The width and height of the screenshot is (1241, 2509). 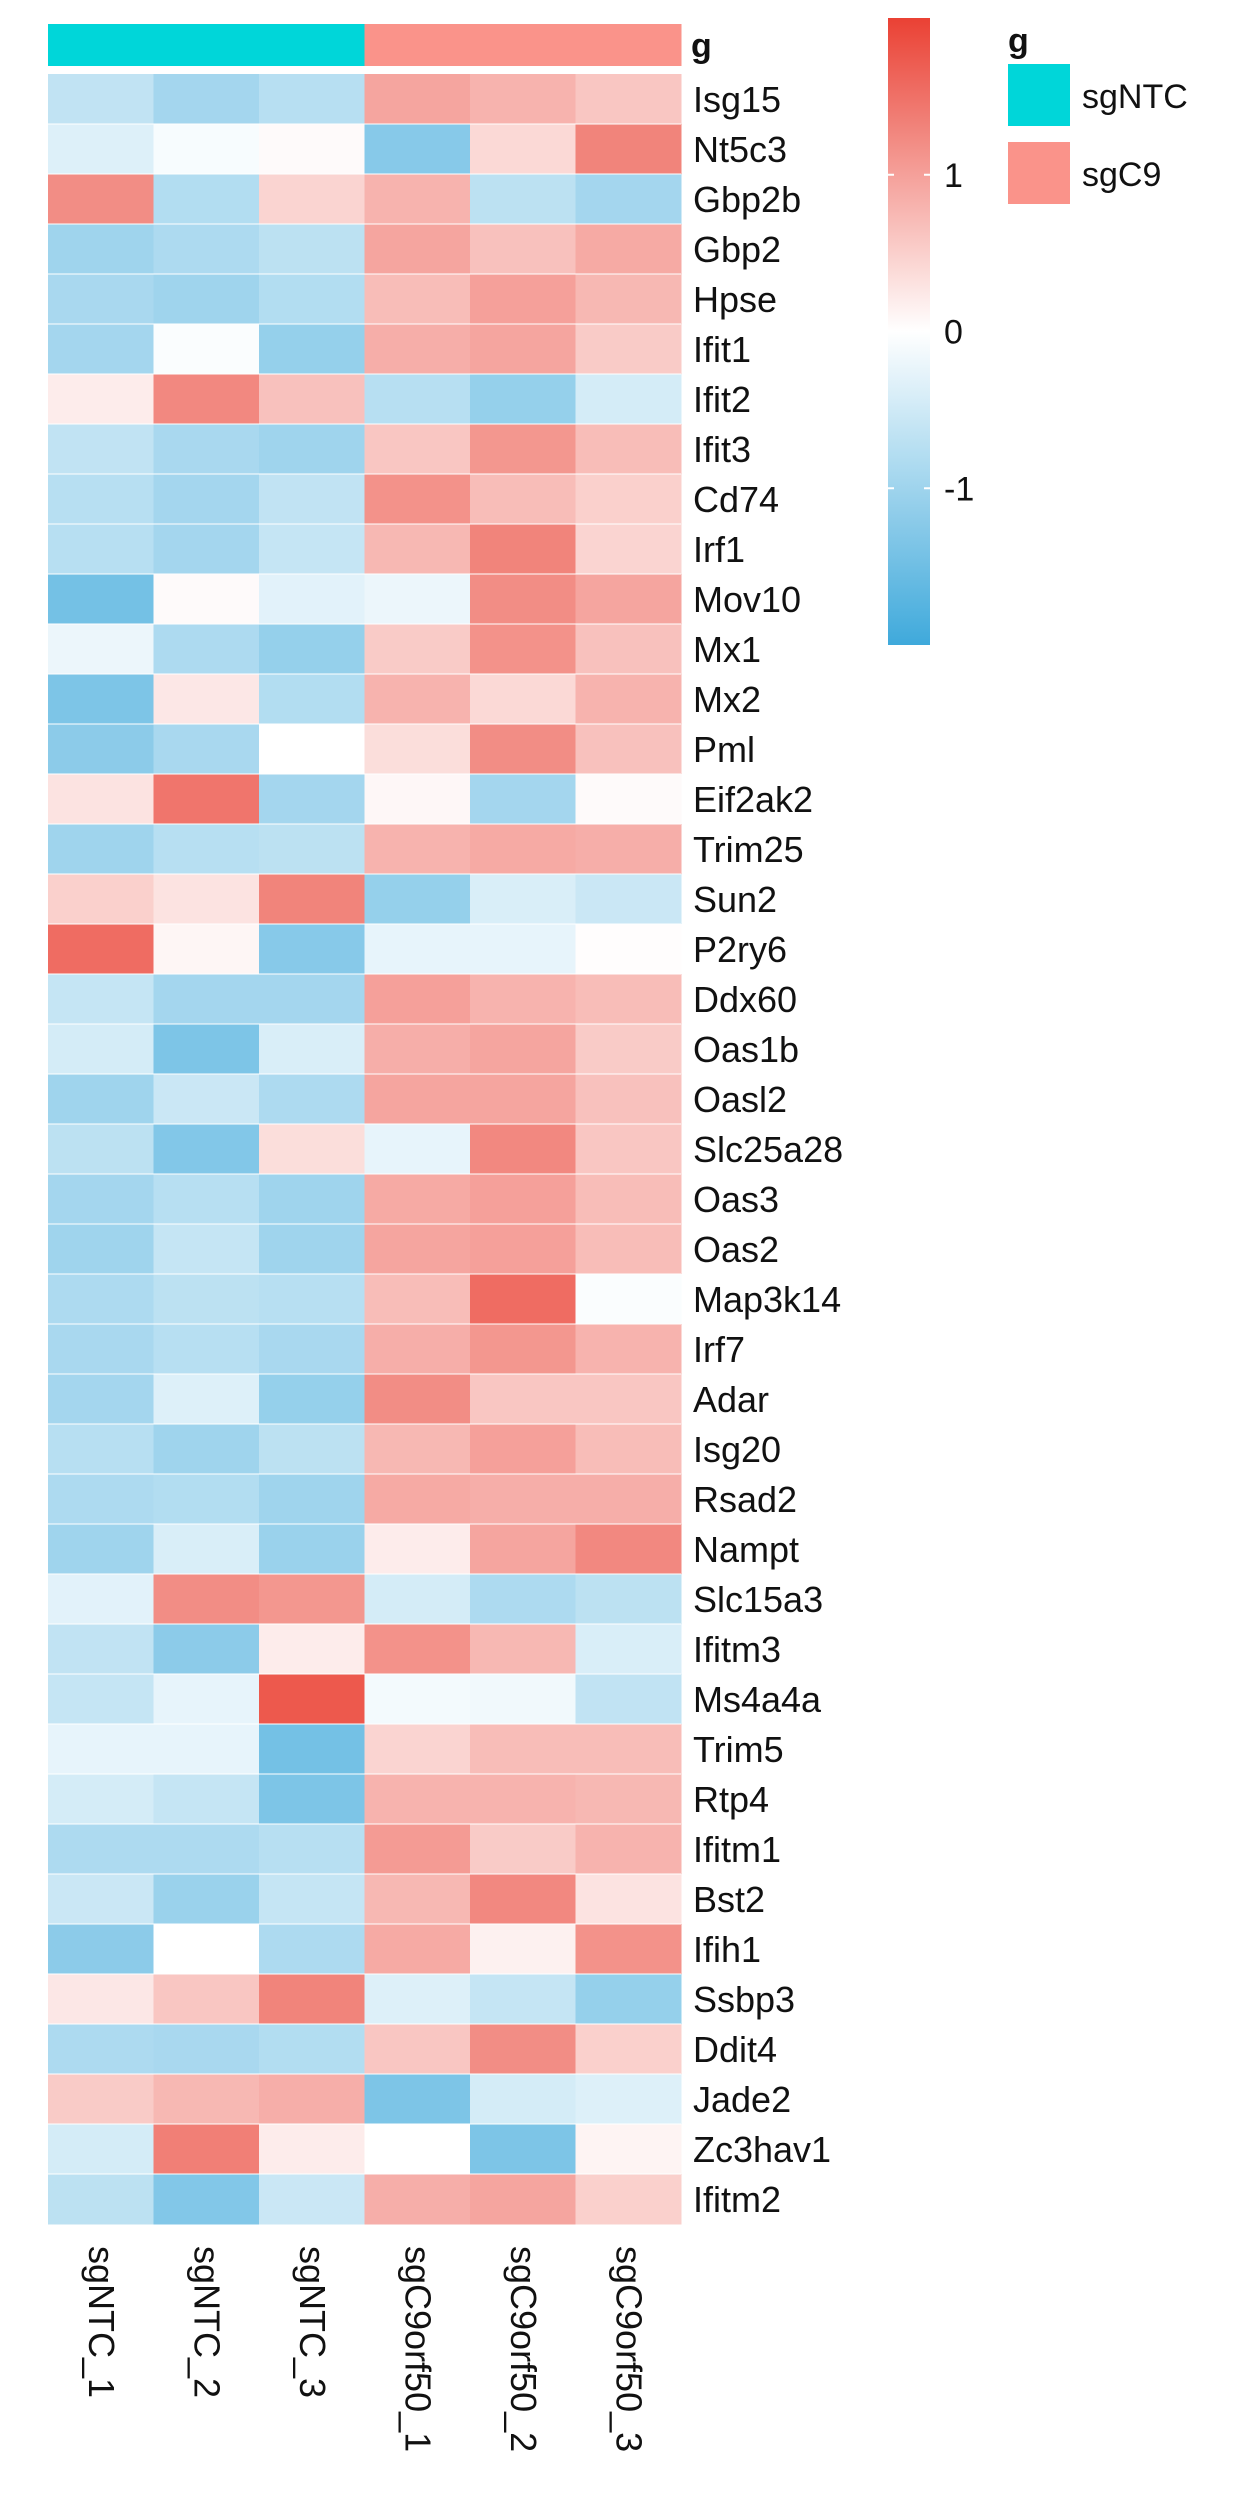 I want to click on row-label-Rtp4: Rtp4, so click(x=731, y=1799).